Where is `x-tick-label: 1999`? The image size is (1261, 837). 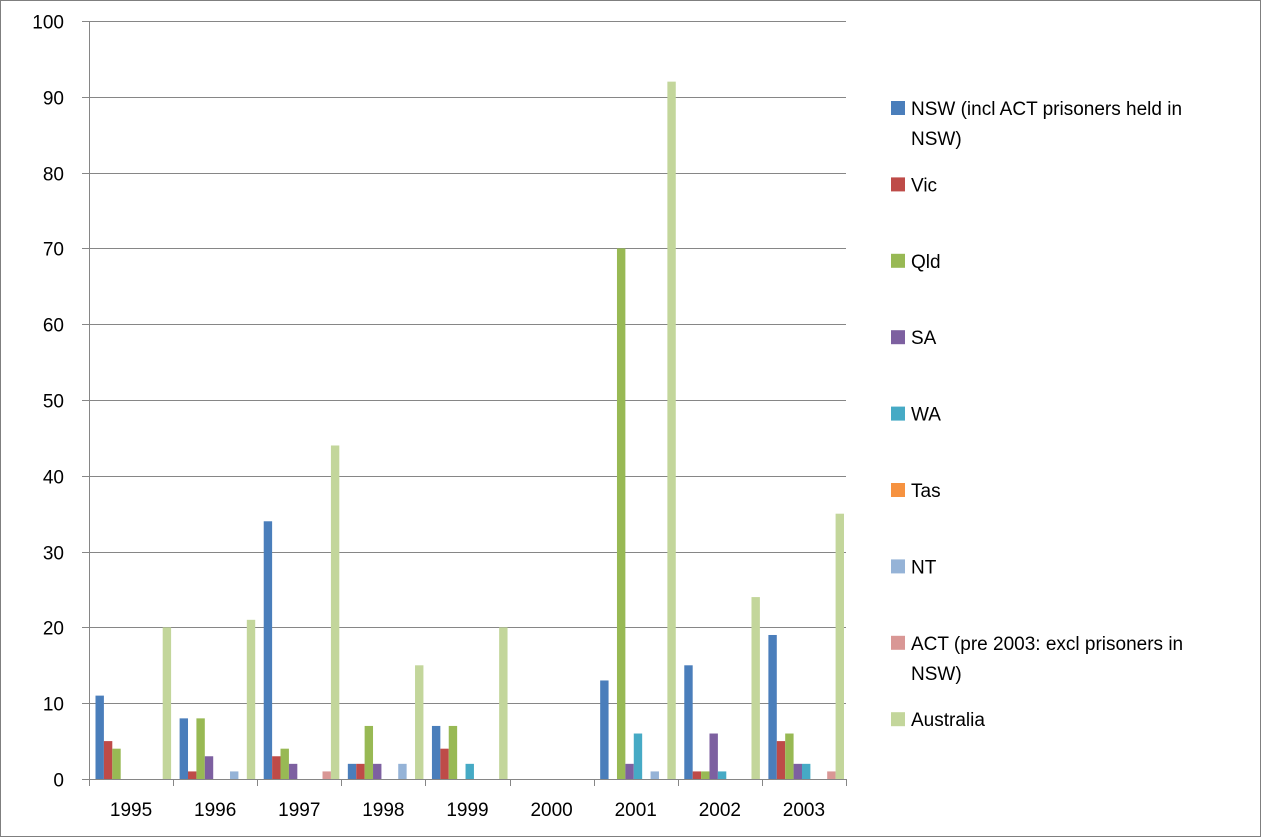
x-tick-label: 1999 is located at coordinates (467, 810).